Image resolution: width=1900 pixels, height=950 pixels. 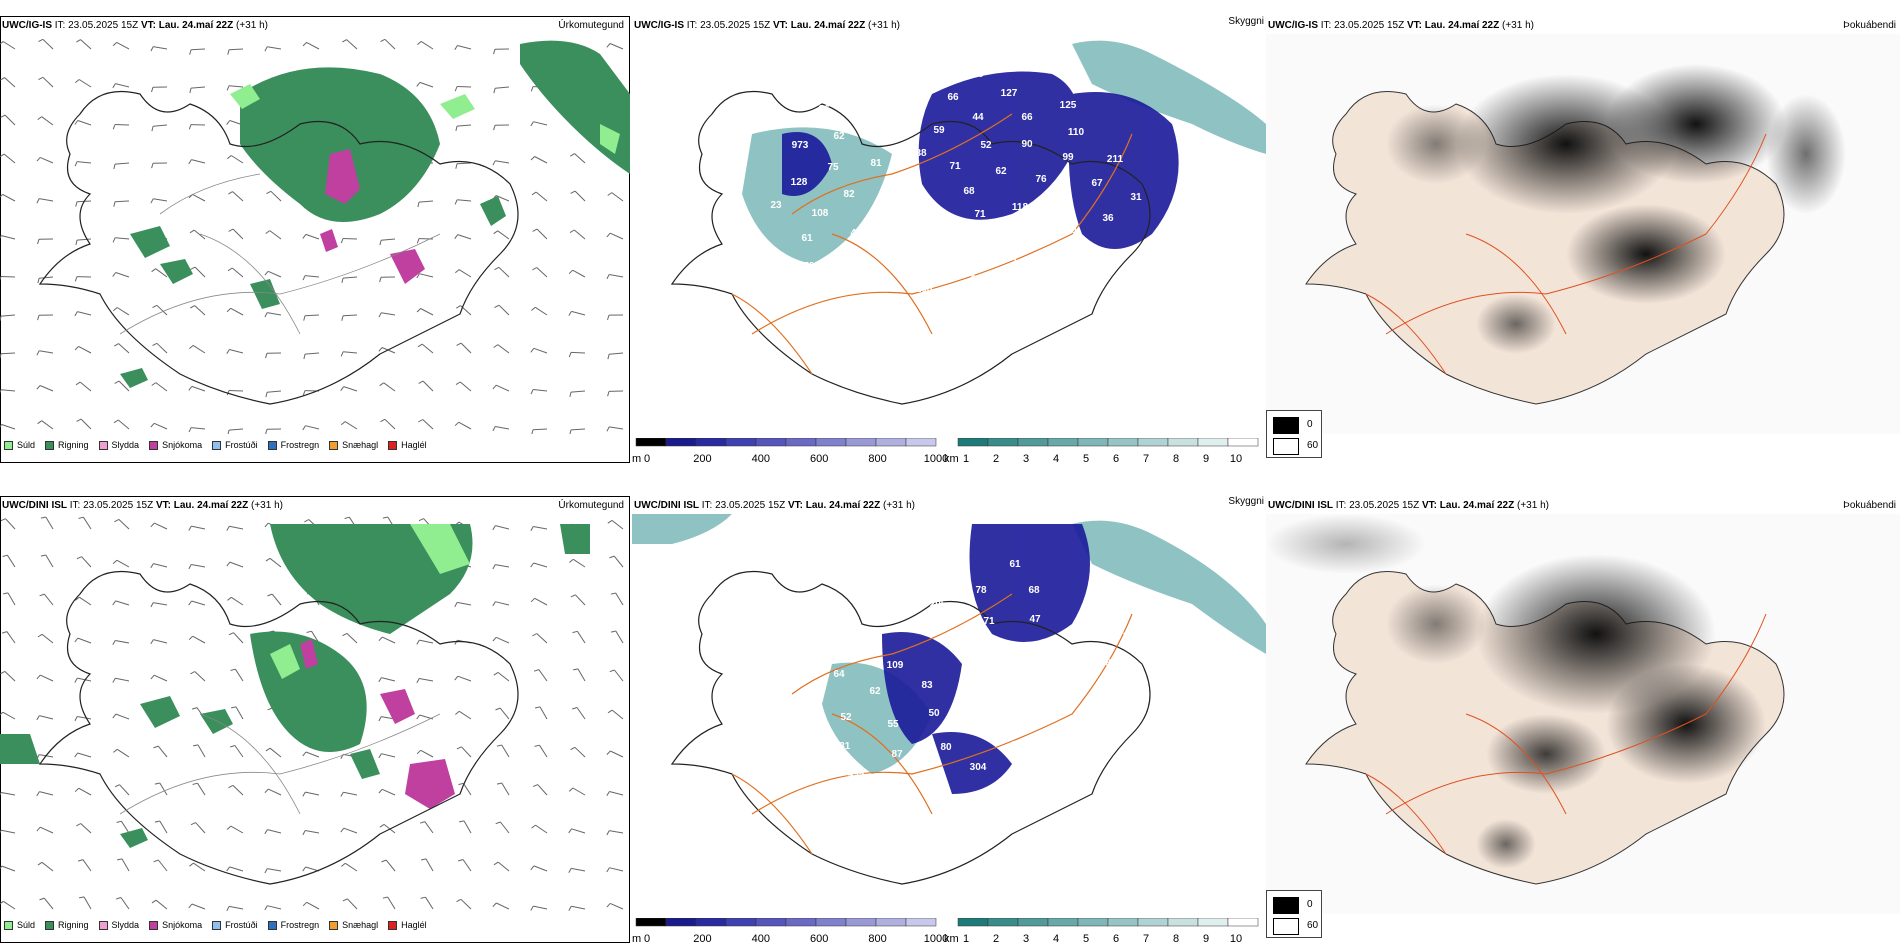 What do you see at coordinates (1136, 197) in the screenshot?
I see `cloud-base-label: 31` at bounding box center [1136, 197].